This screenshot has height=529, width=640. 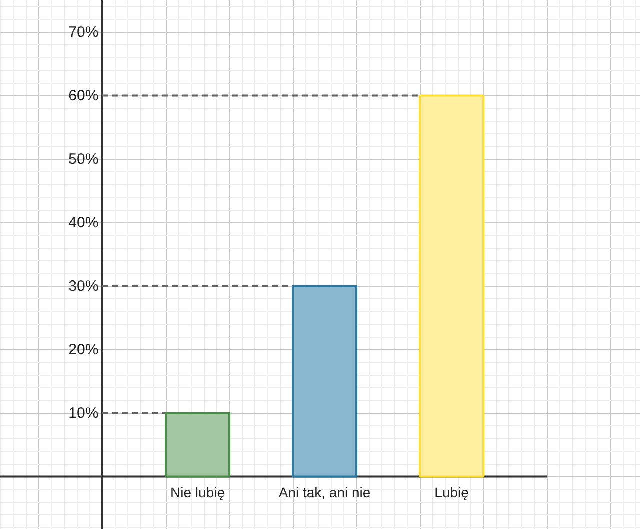 What do you see at coordinates (83, 413) in the screenshot?
I see `y-tick-label: 10%` at bounding box center [83, 413].